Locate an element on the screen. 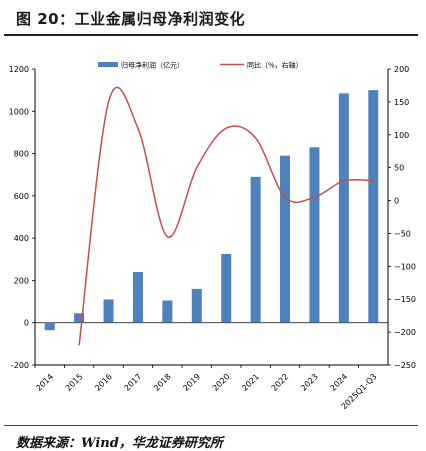 This screenshot has width=426, height=451. x-tick-label: 2015 is located at coordinates (74, 382).